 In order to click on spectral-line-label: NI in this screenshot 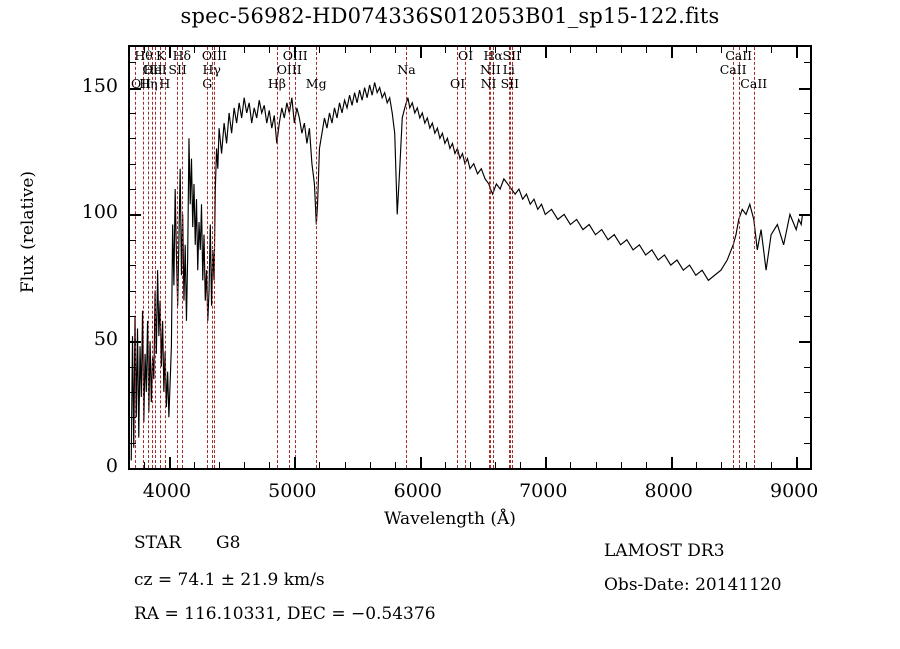, I will do `click(488, 83)`.